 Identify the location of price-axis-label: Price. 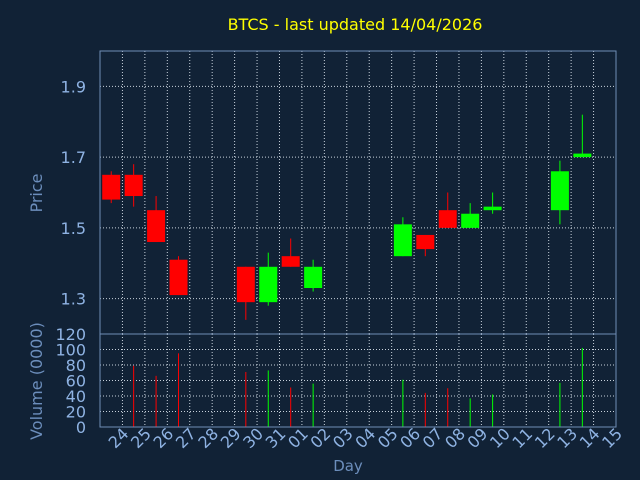
(36, 192).